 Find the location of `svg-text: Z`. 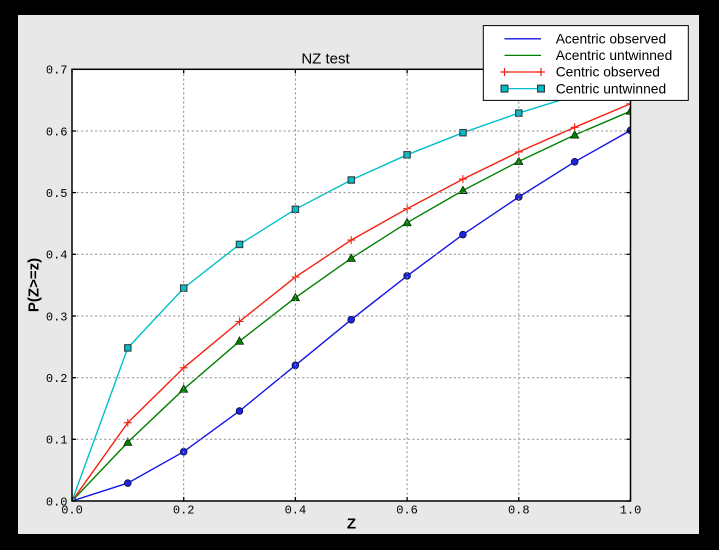

svg-text: Z is located at coordinates (351, 523).